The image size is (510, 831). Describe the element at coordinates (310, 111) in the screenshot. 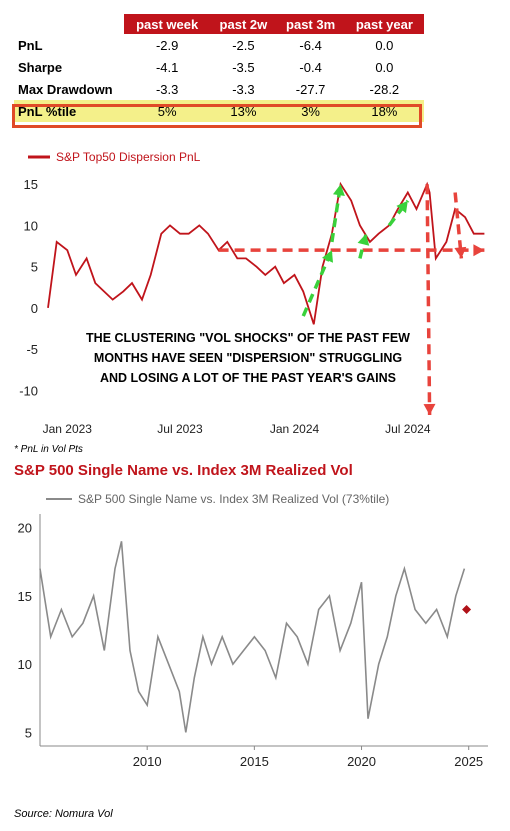

I see `table-cell: 3%` at that location.